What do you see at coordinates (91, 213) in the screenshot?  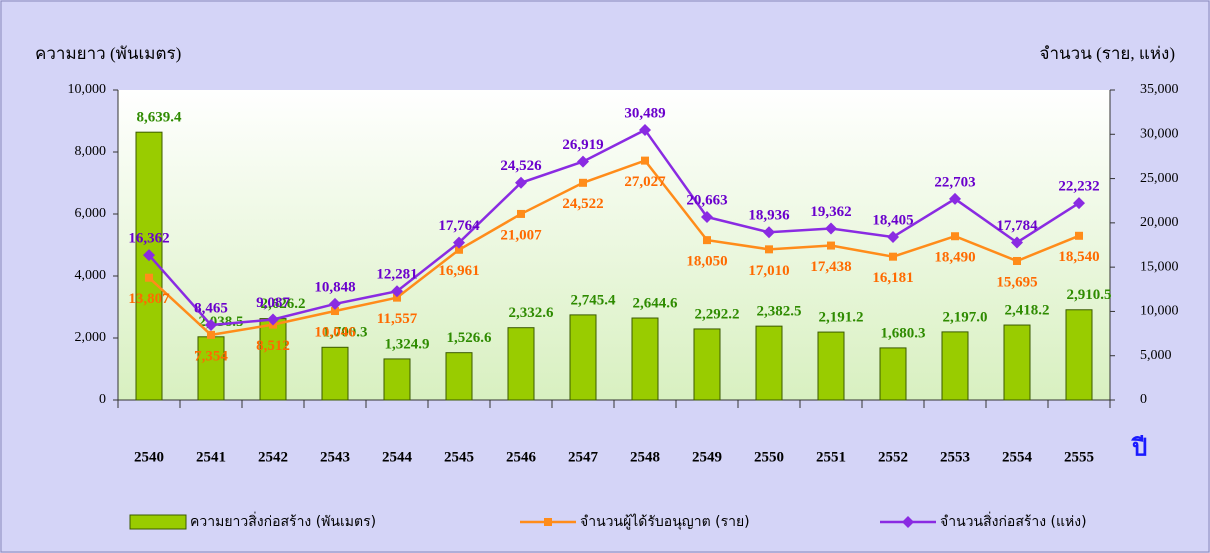 I see `y-tick-label: 6,000` at bounding box center [91, 213].